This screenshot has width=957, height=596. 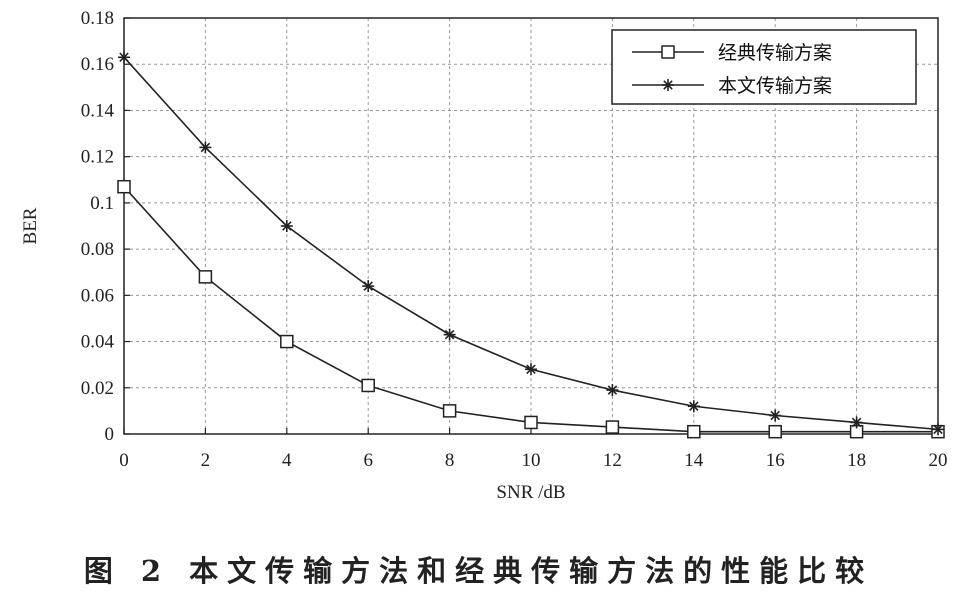 I want to click on legend-item: 经典传输方案, so click(x=732, y=53).